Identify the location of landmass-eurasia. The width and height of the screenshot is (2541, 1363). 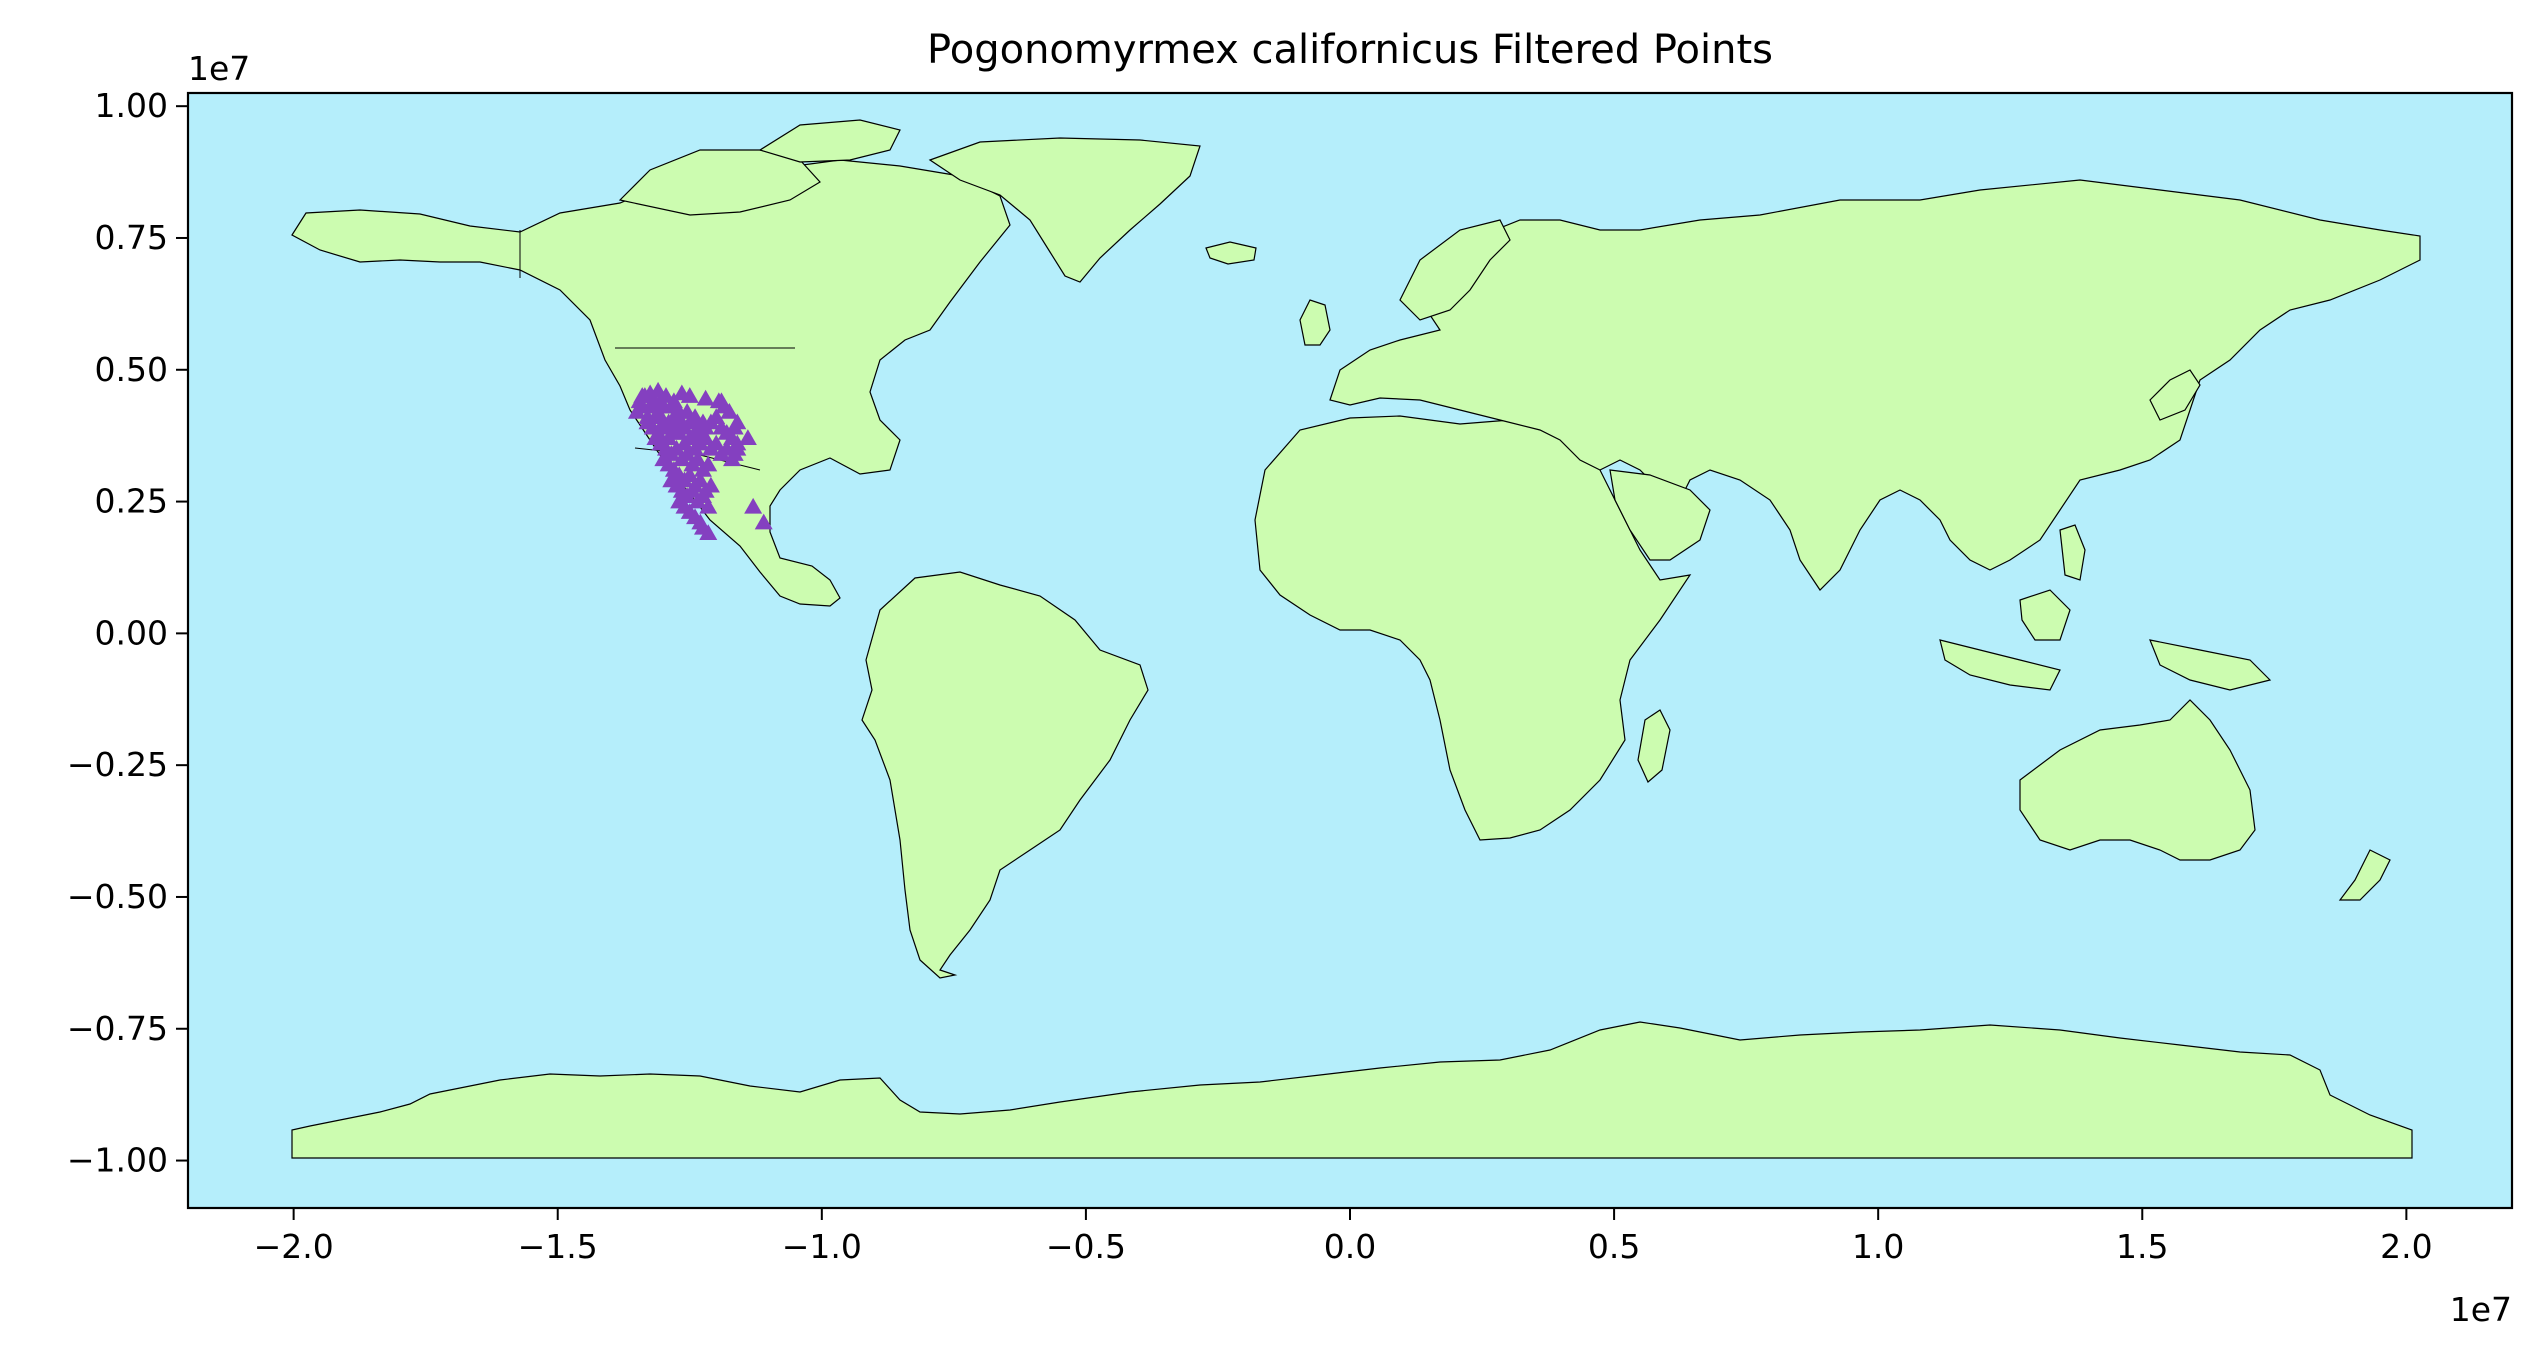
(1875, 385).